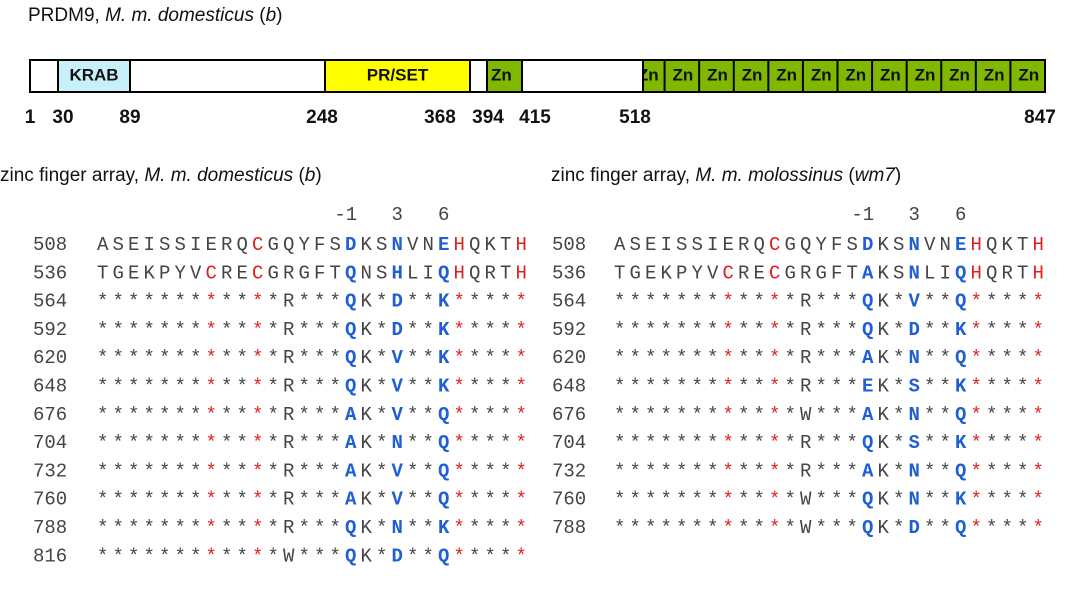 Image resolution: width=1073 pixels, height=600 pixels. What do you see at coordinates (876, 175) in the screenshot?
I see `heading-part: wm7` at bounding box center [876, 175].